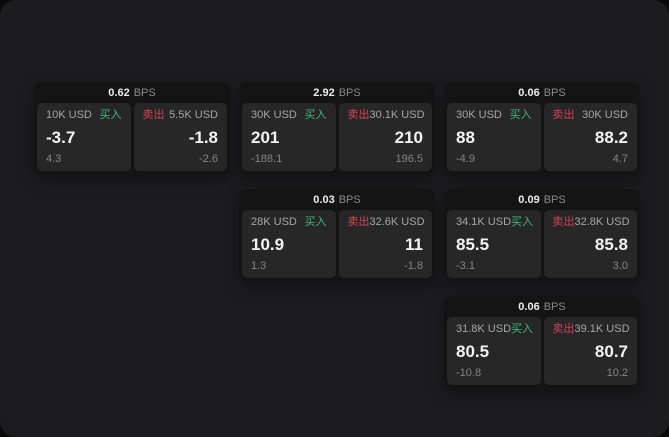 The width and height of the screenshot is (669, 437). What do you see at coordinates (193, 115) in the screenshot?
I see `sell-amount: 5.5K USD` at bounding box center [193, 115].